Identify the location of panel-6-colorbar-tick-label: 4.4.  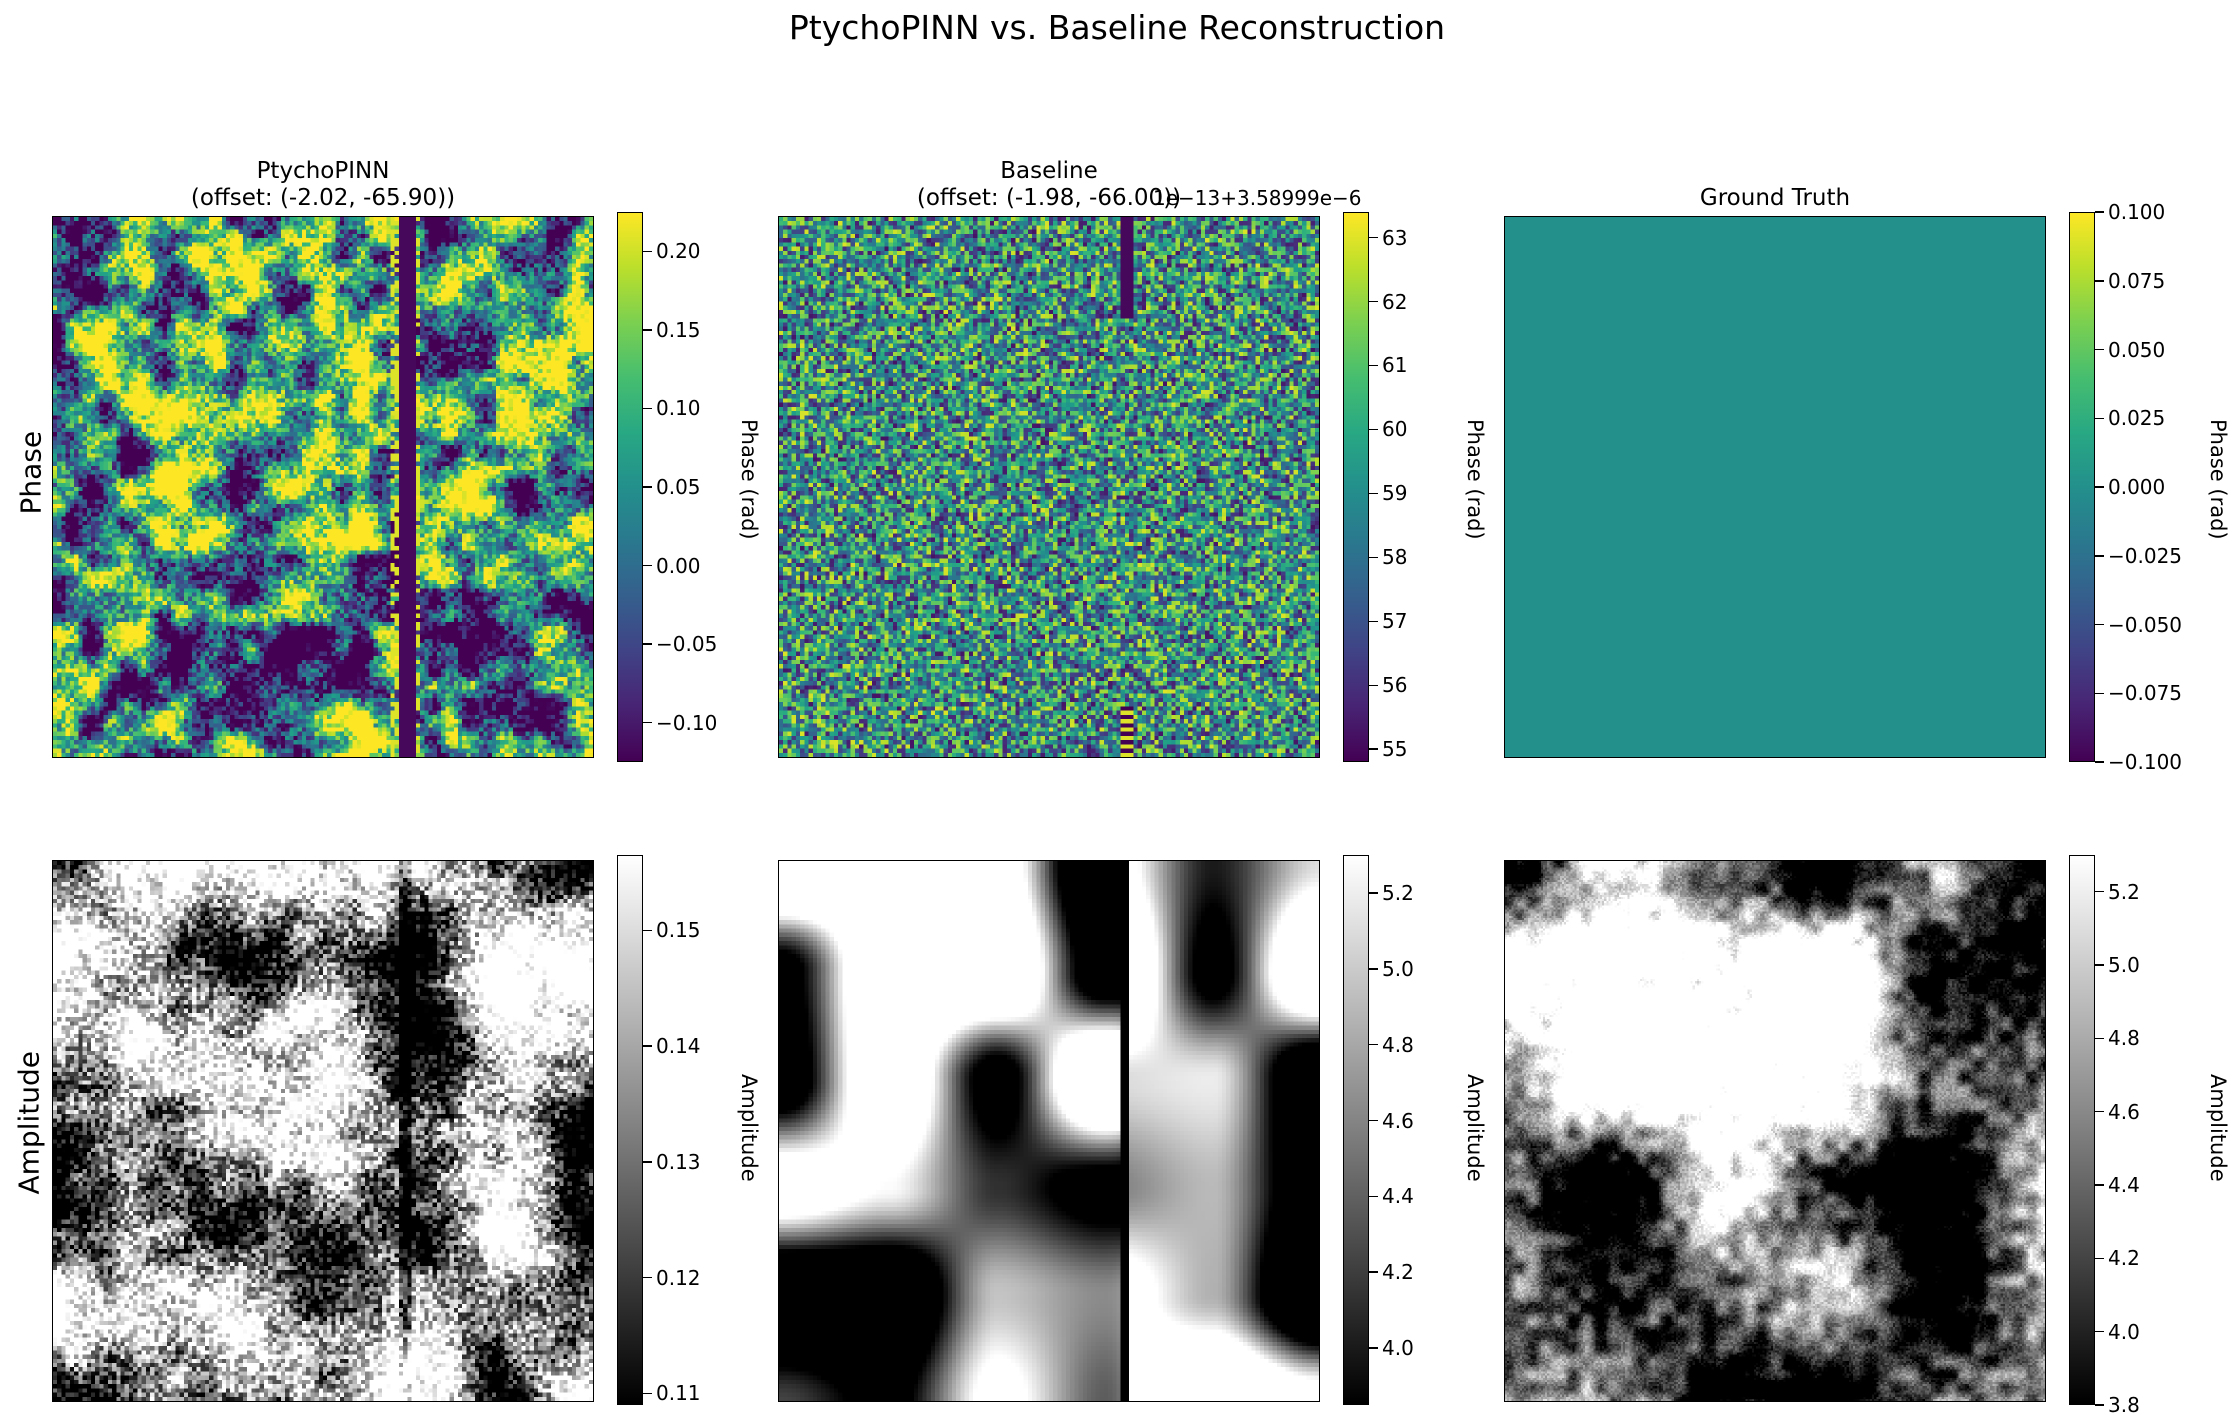
(2124, 1185).